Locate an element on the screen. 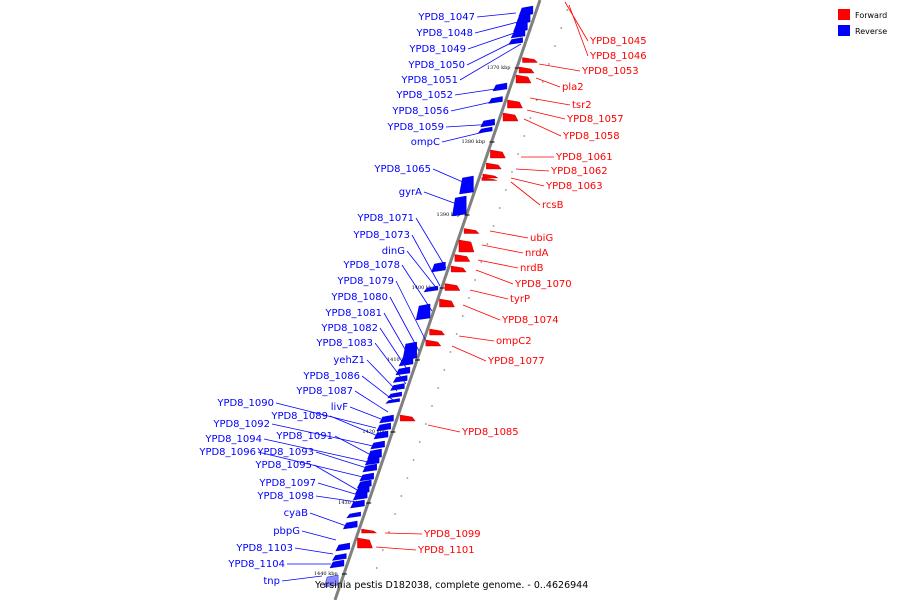  gene-label-ubig: ubiG is located at coordinates (541, 238).